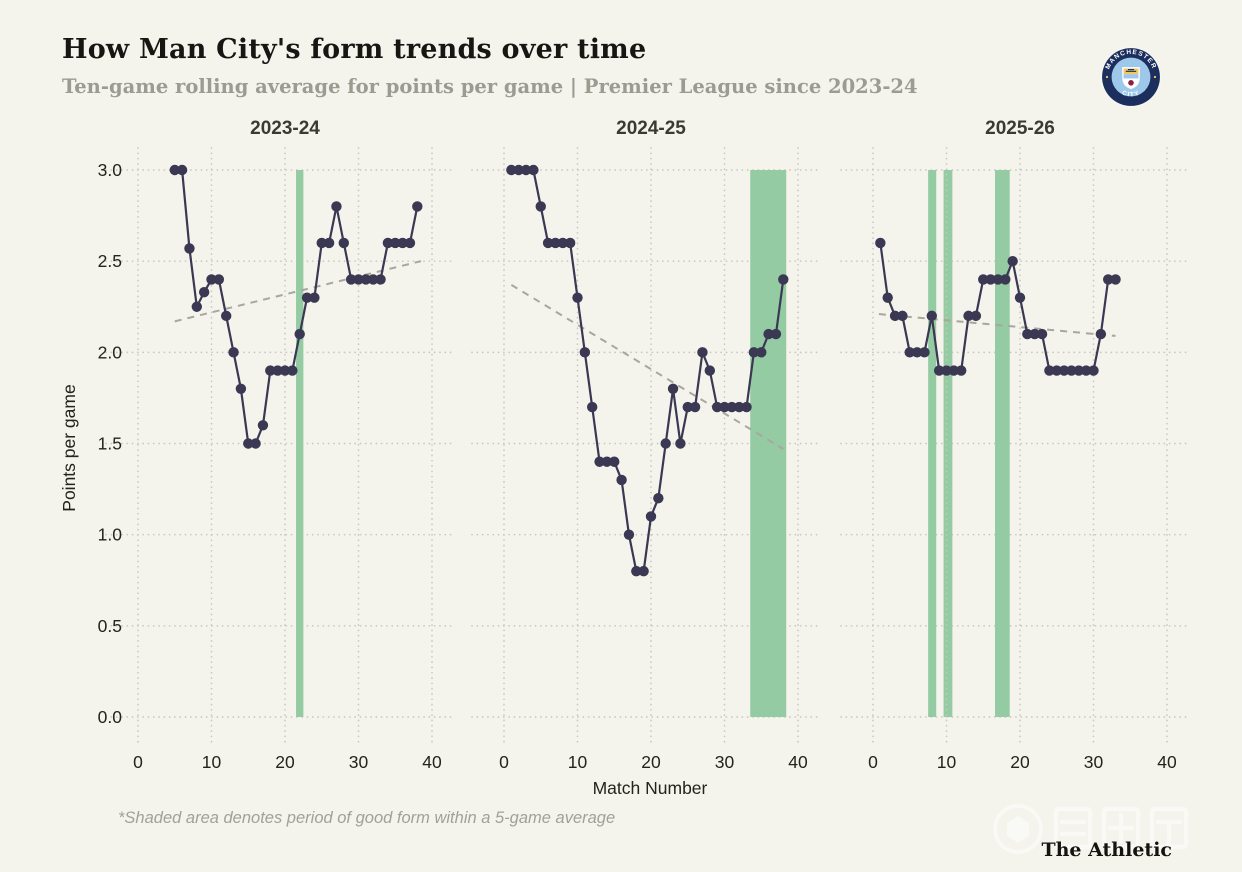 This screenshot has width=1242, height=872. Describe the element at coordinates (110, 170) in the screenshot. I see `y-tick-label: 3.0` at that location.